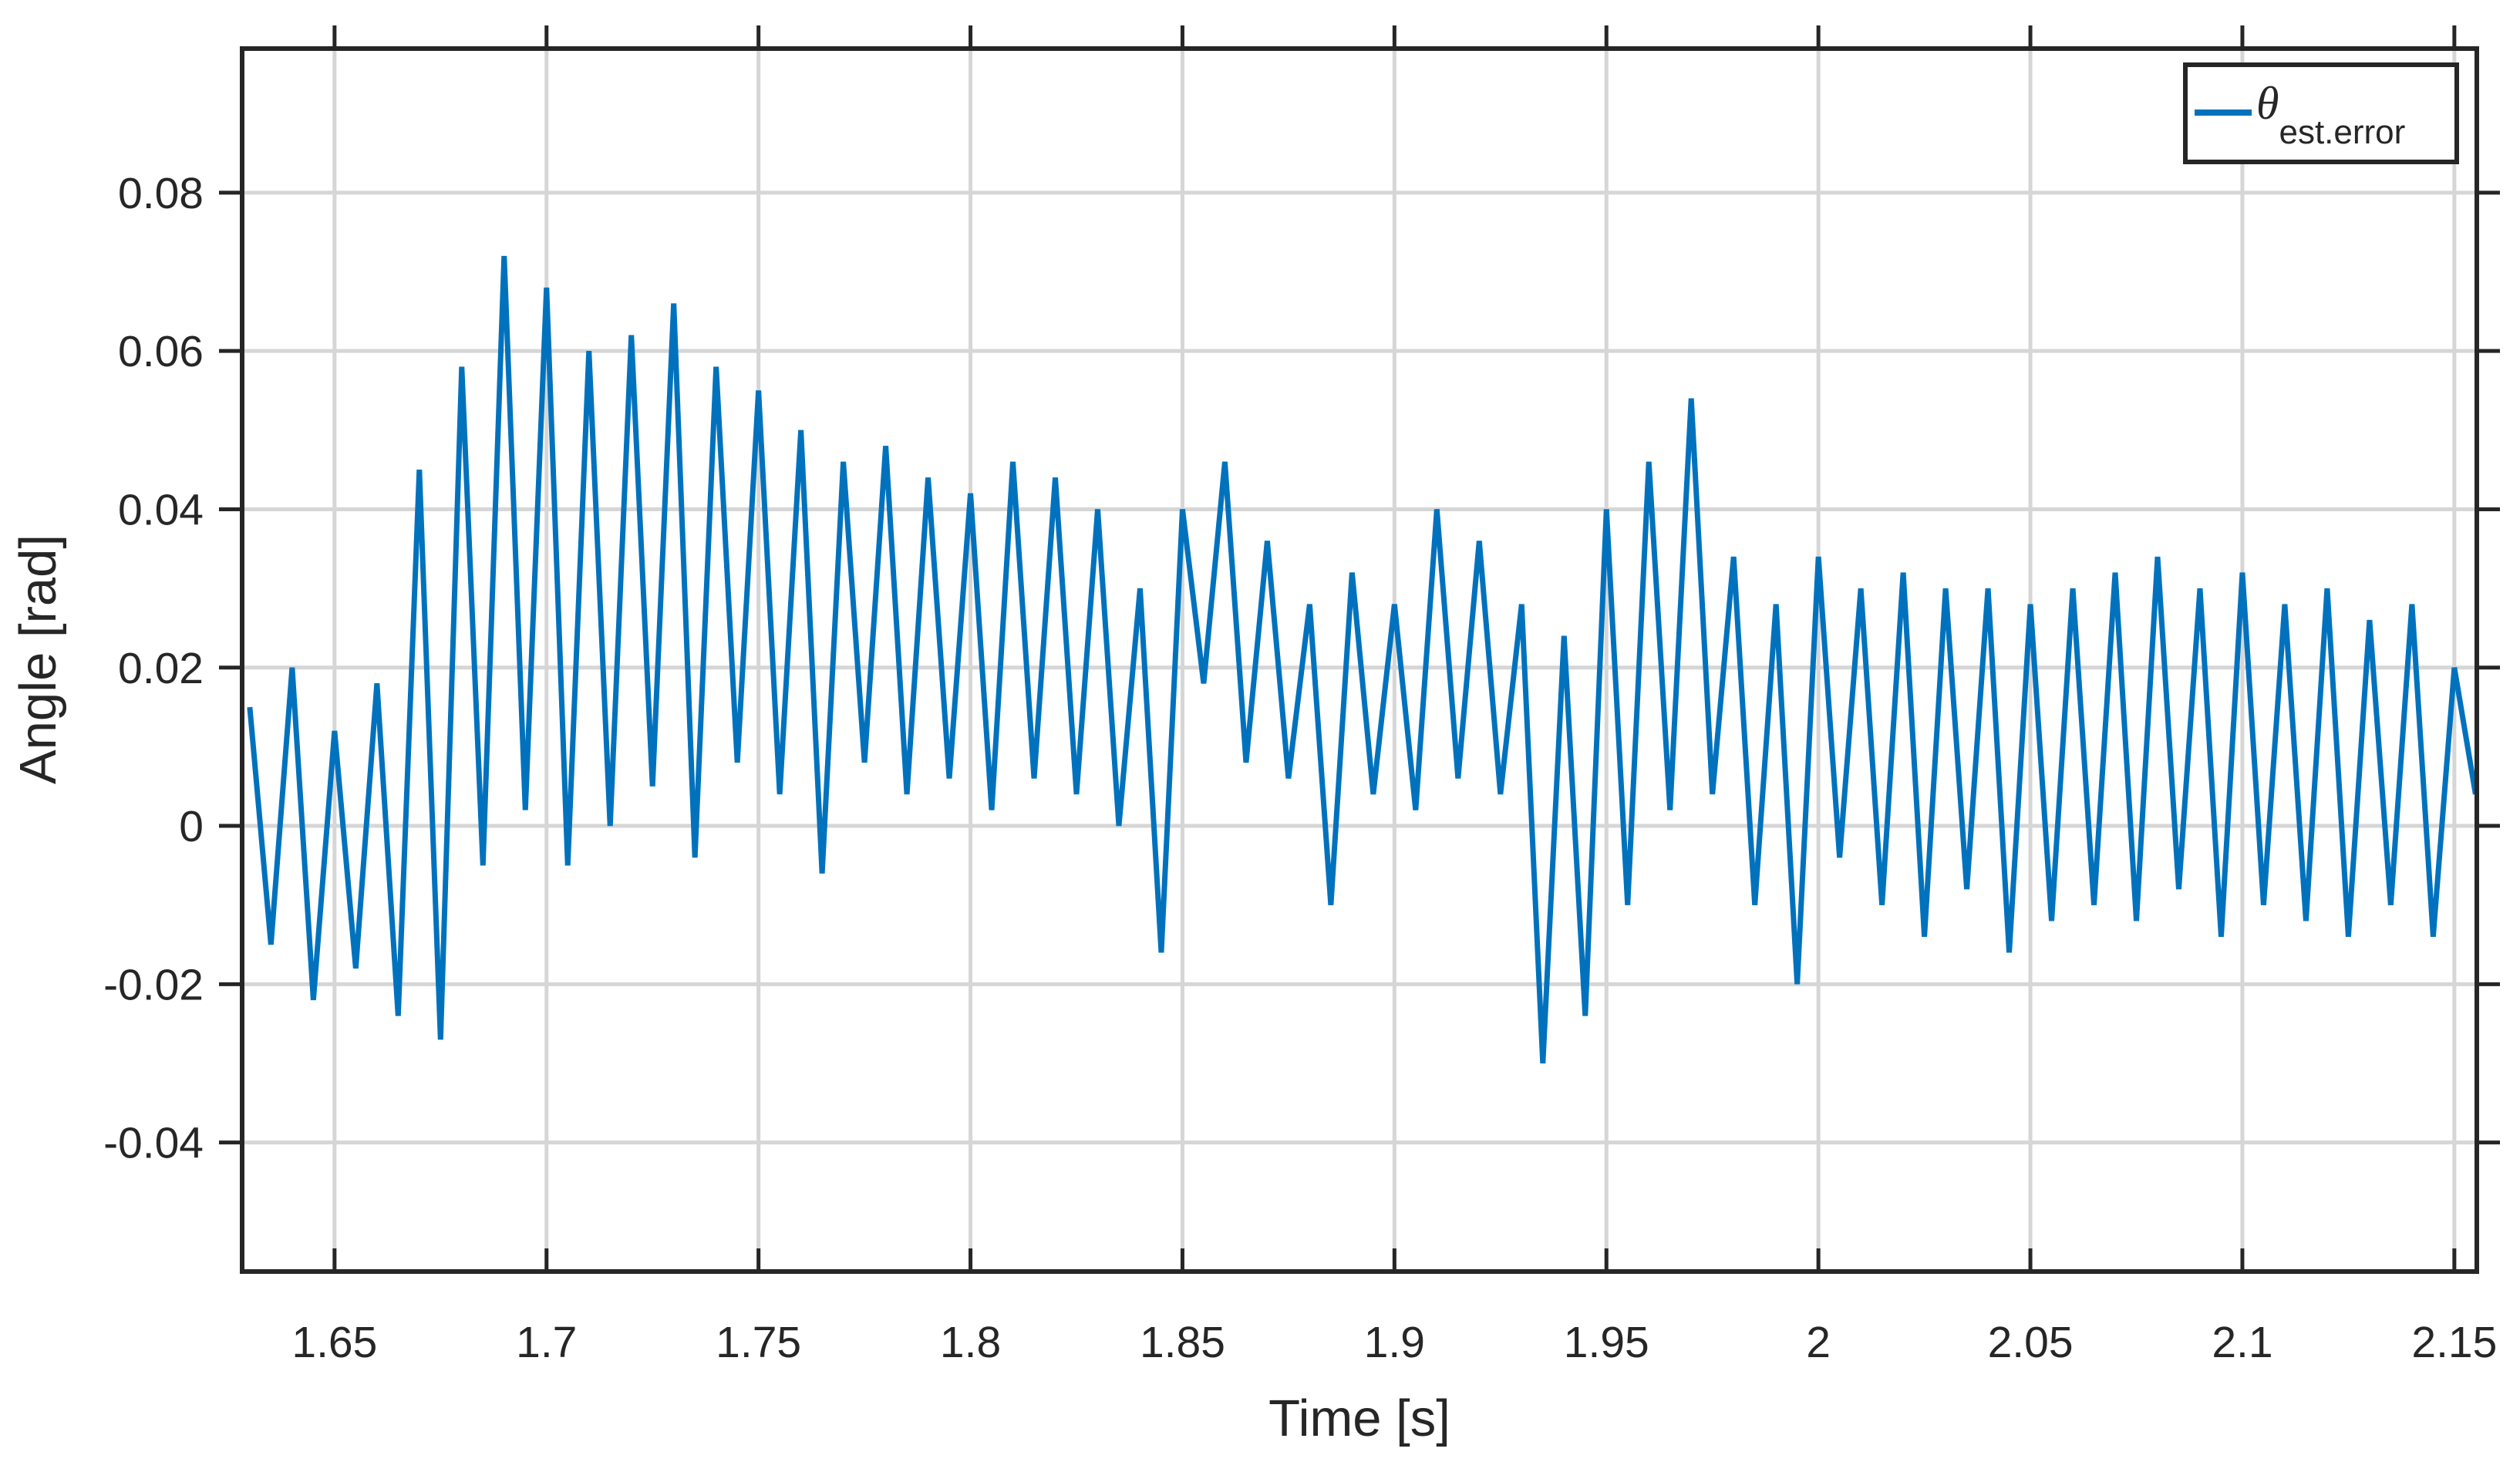  I want to click on x-tick-label: 1.9, so click(1394, 1342).